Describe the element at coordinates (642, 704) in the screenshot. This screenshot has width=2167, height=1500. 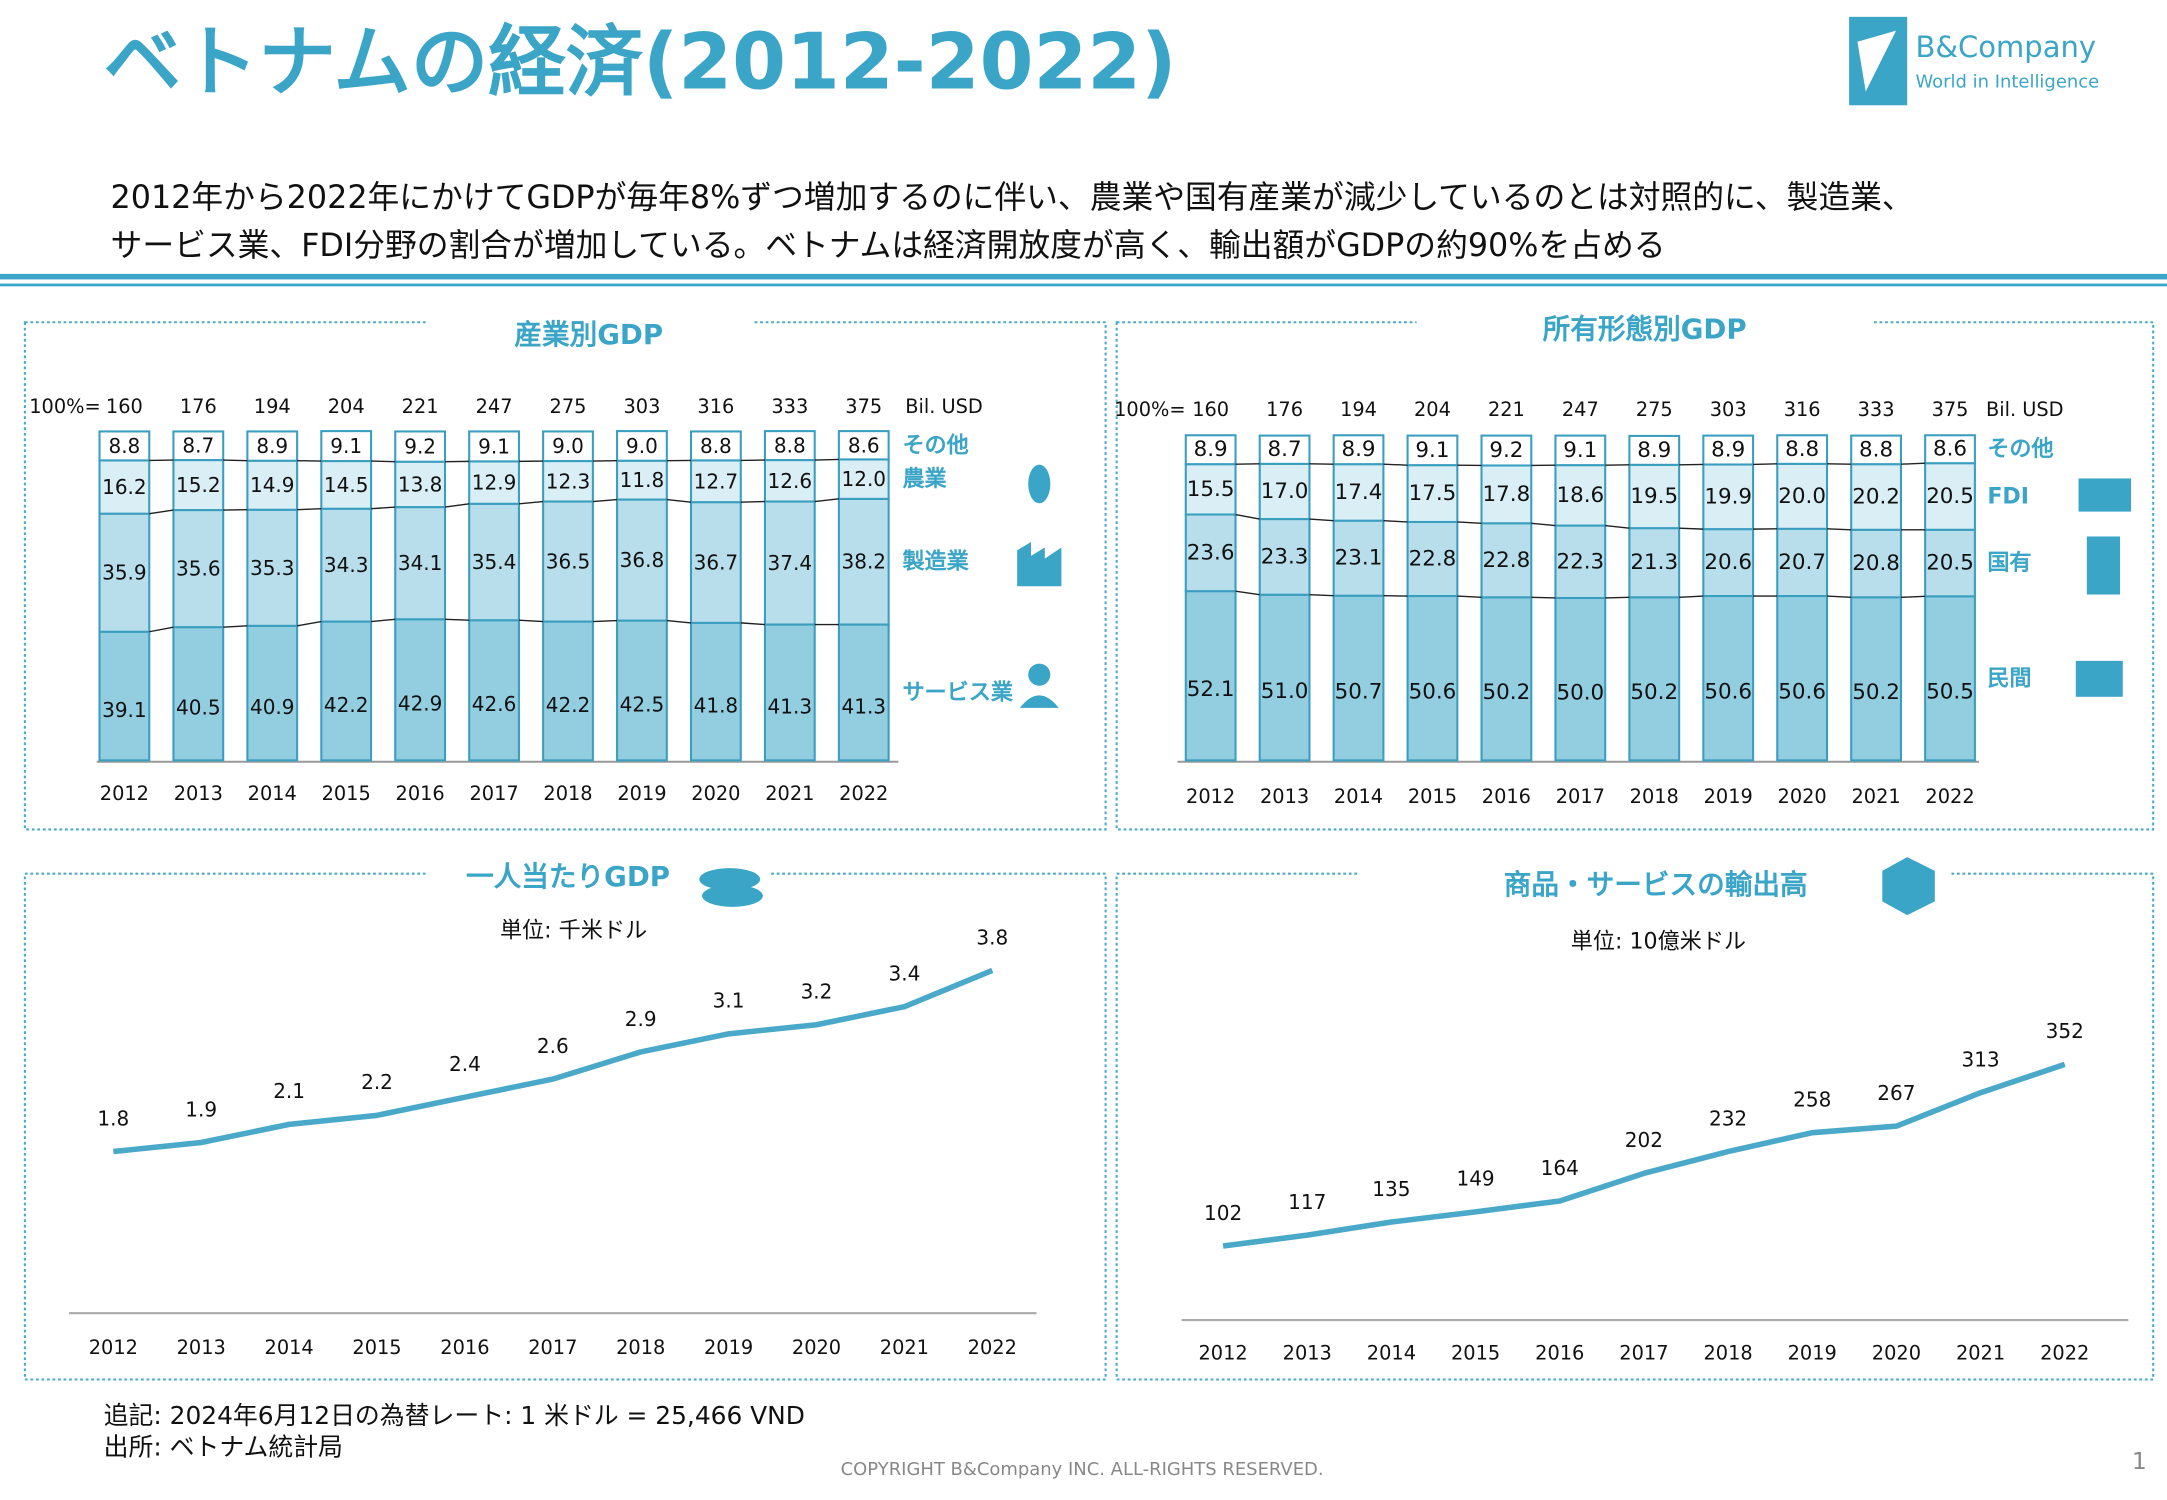
I see `value-label: 42.5` at that location.